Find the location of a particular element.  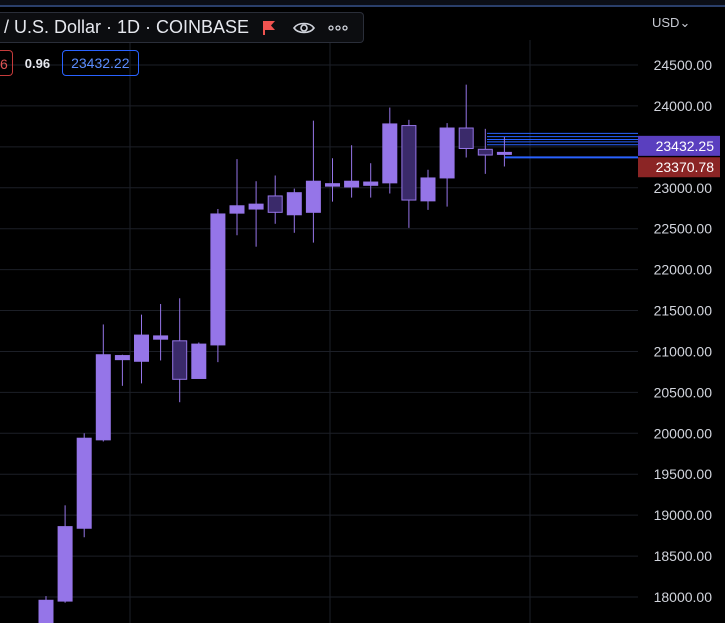

stats-row: 6 0.96 23432.22 is located at coordinates (69, 63).